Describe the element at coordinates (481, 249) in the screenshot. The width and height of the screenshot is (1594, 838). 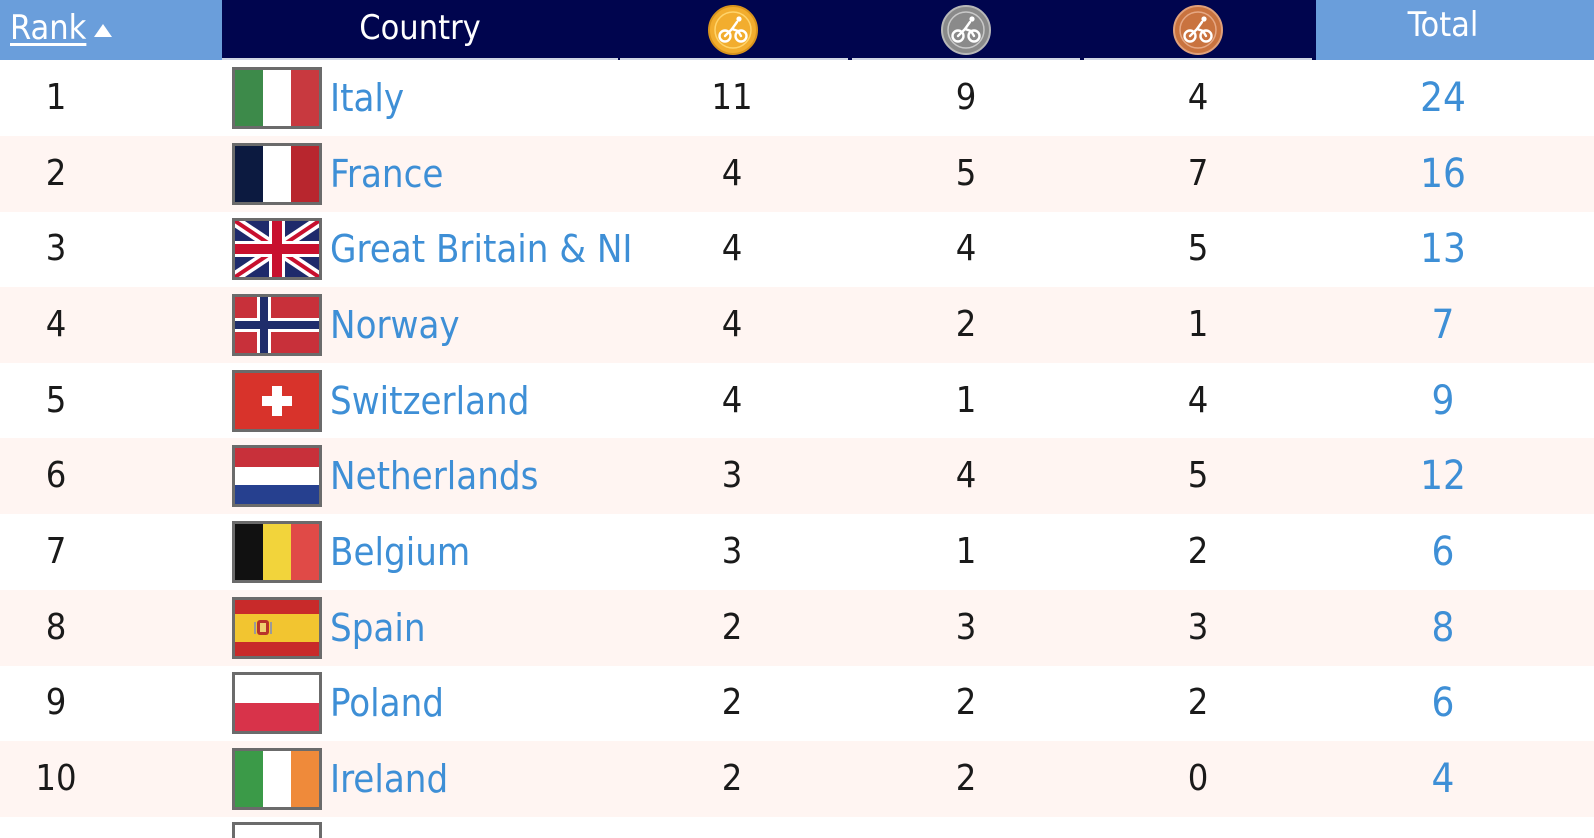
I see `country-link: Great Britain & NI` at that location.